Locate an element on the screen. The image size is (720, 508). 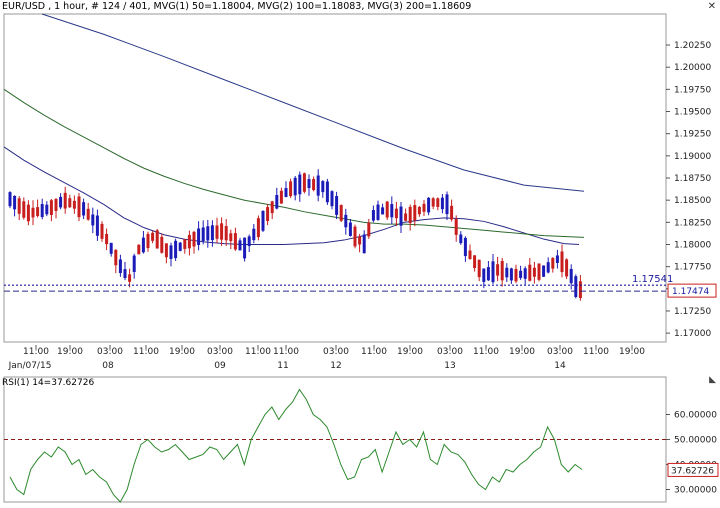
y-tick-label: 1.19000 is located at coordinates (692, 157).